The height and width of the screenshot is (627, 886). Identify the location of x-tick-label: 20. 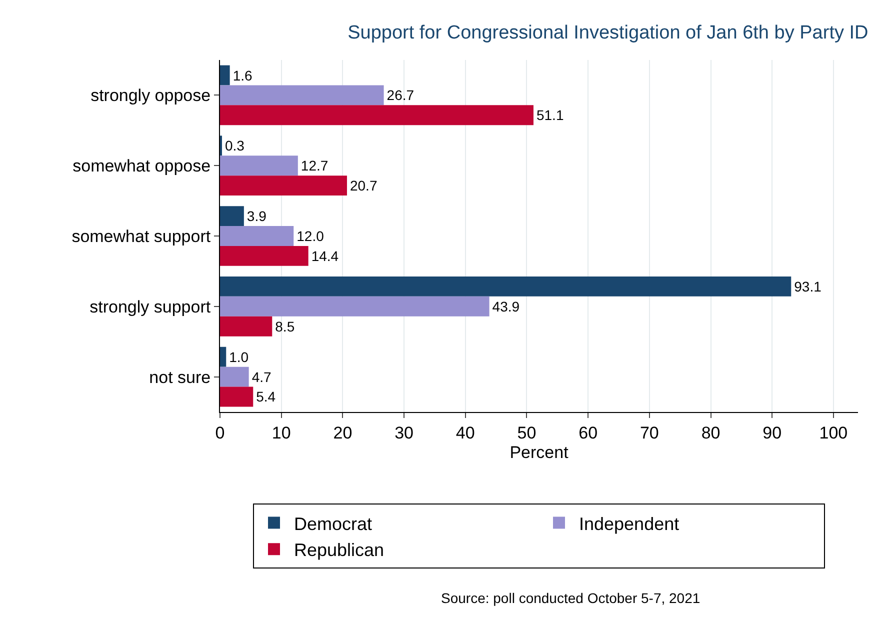
(342, 432).